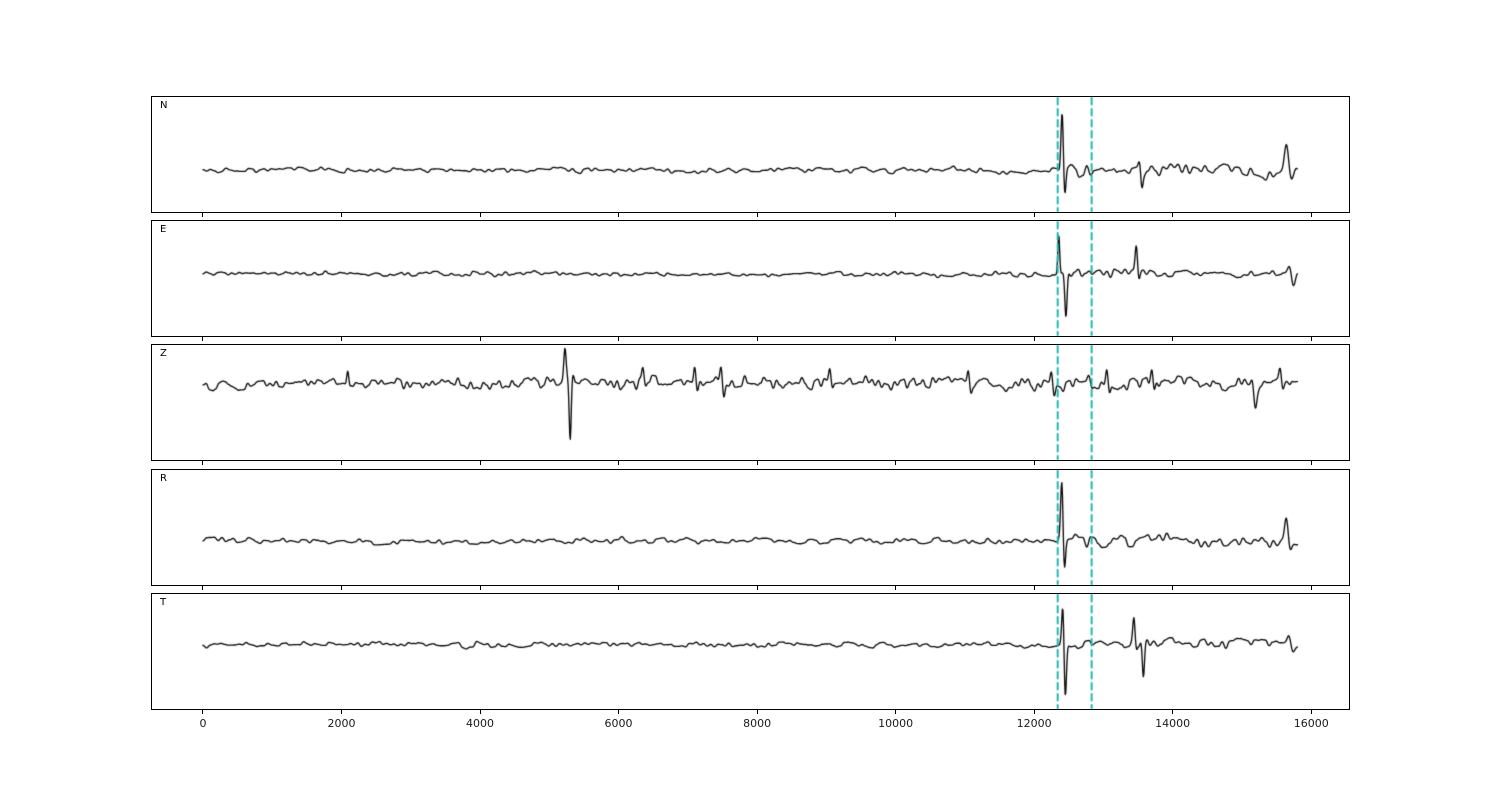 Image resolution: width=1500 pixels, height=800 pixels. Describe the element at coordinates (896, 723) in the screenshot. I see `x-tick-label: 10000` at that location.